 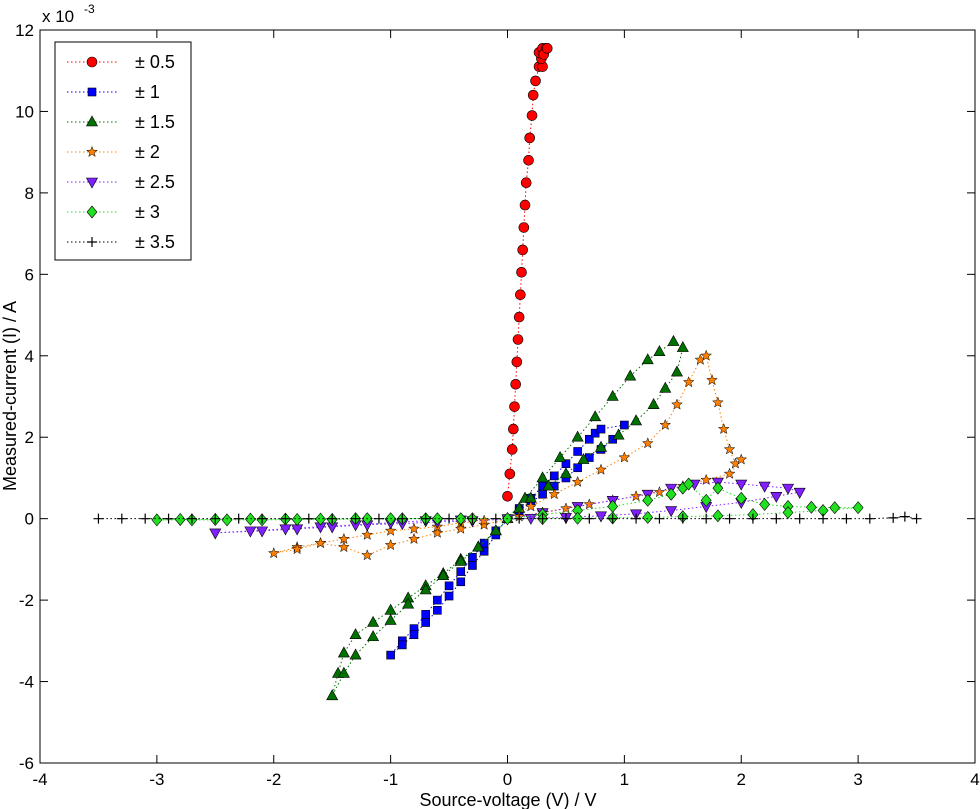 What do you see at coordinates (121, 242) in the screenshot?
I see `legend-entry: ± 3.5` at bounding box center [121, 242].